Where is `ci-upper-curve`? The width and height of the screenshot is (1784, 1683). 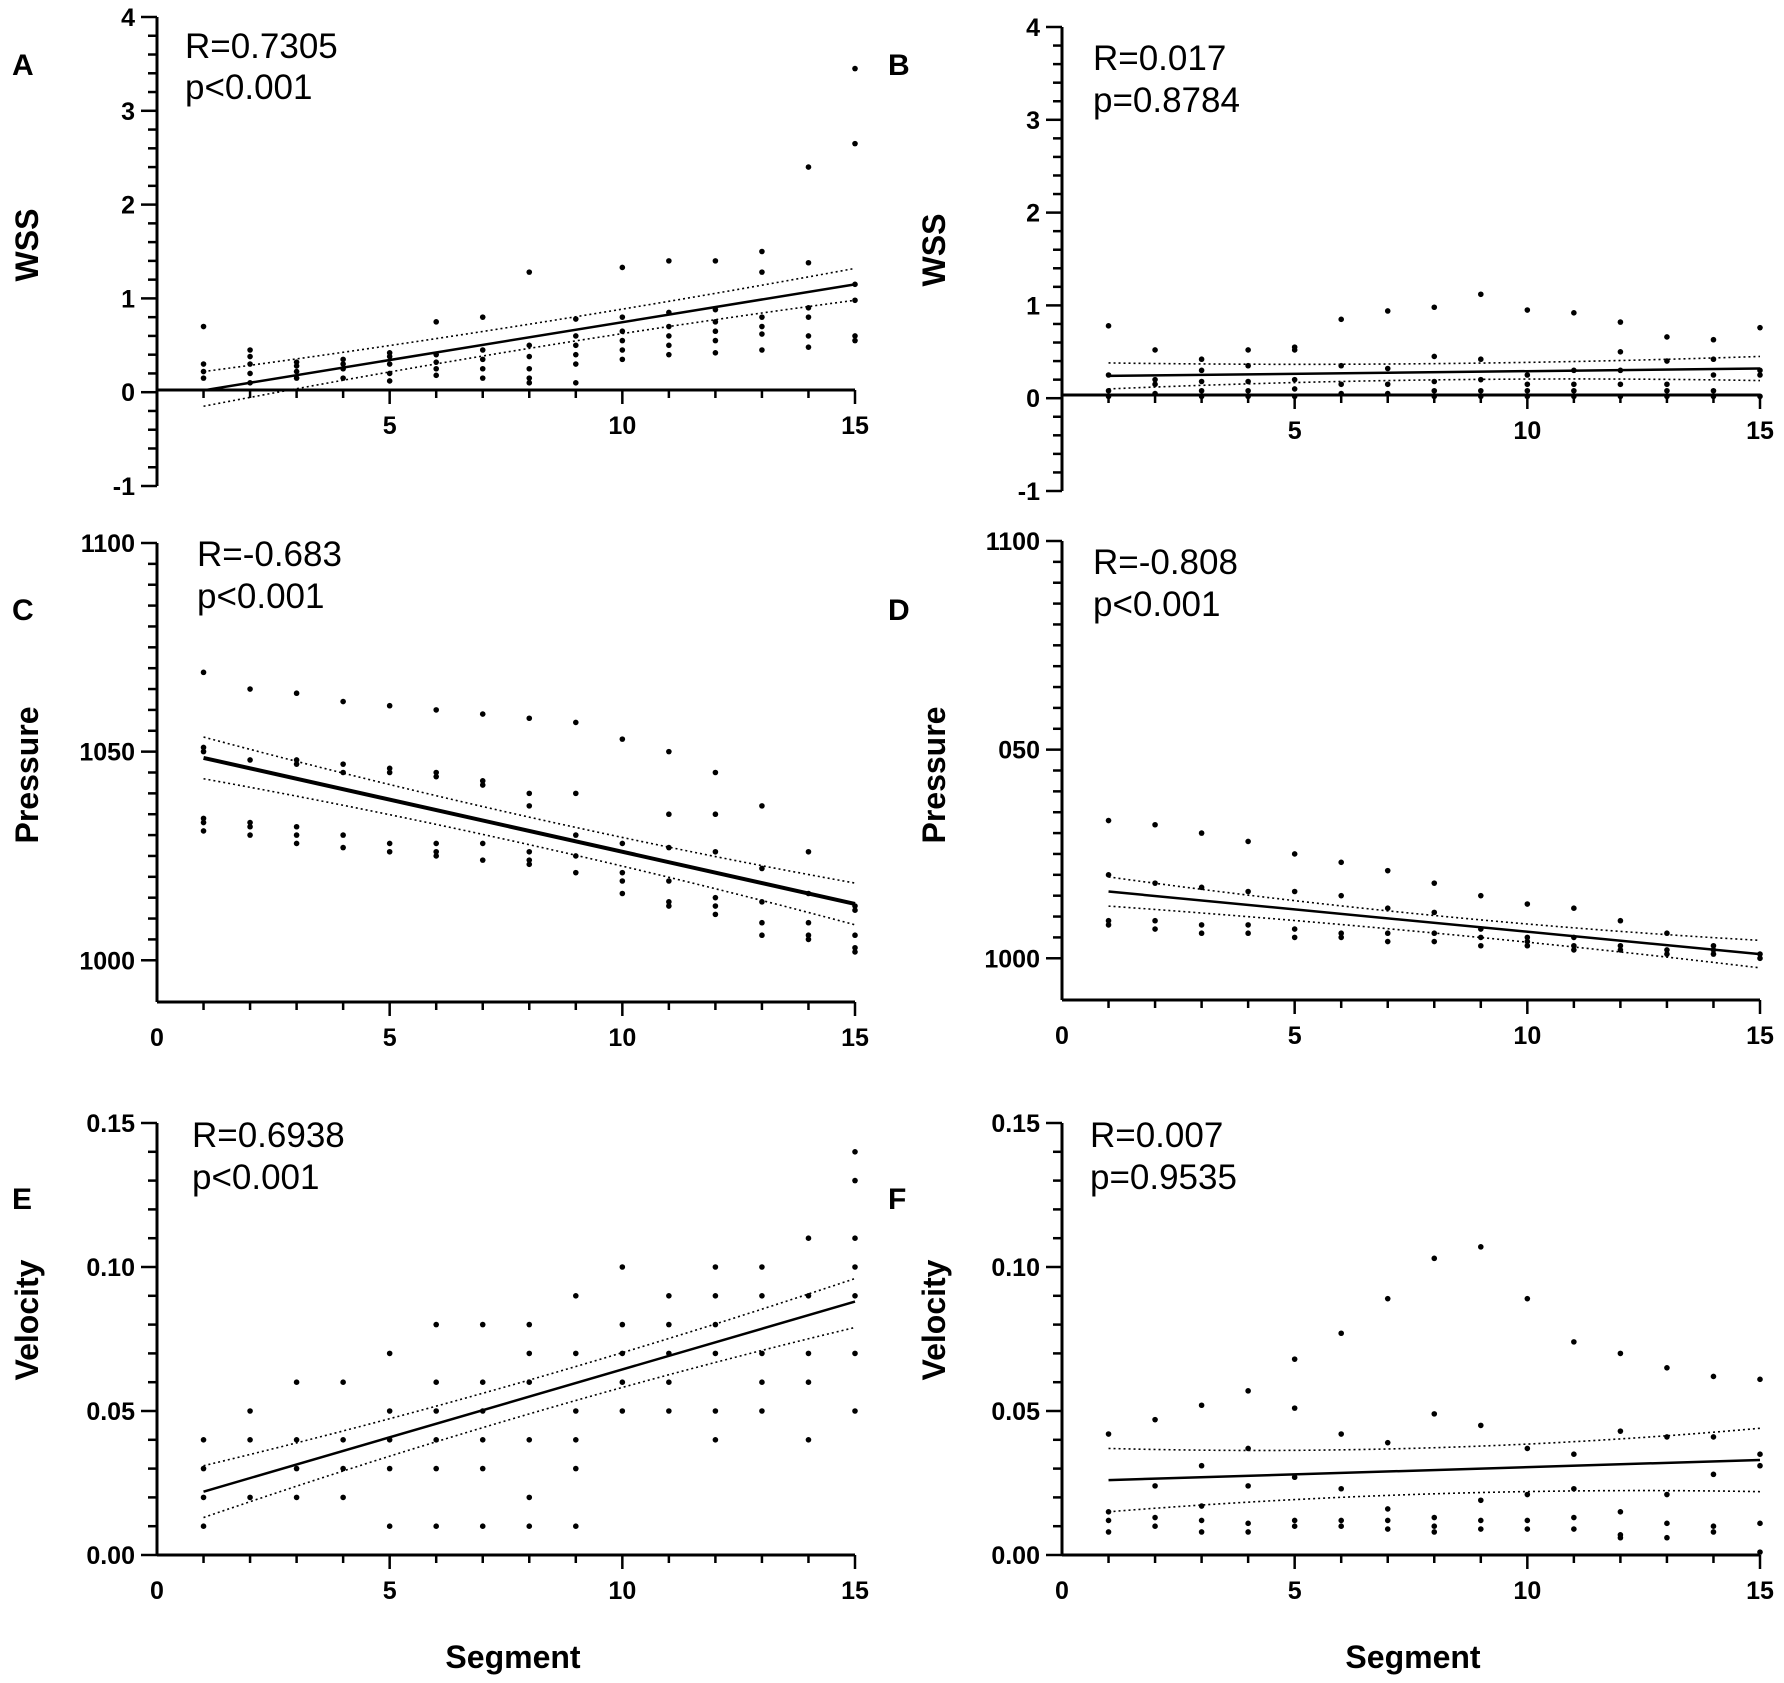
ci-upper-curve is located at coordinates (529, 320).